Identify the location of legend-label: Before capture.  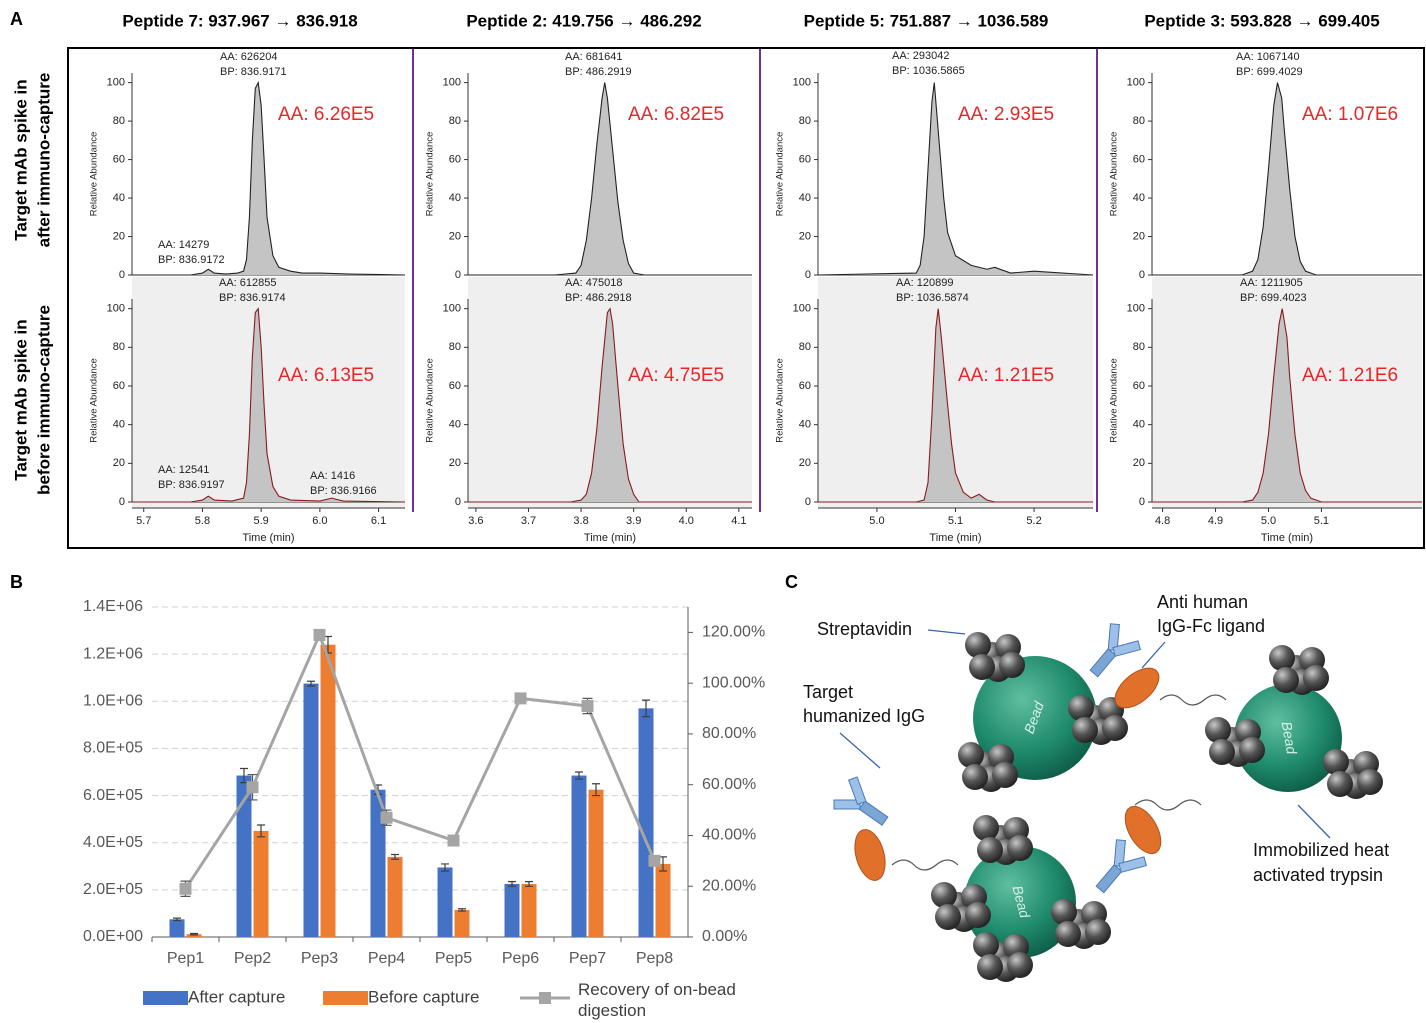
(424, 996).